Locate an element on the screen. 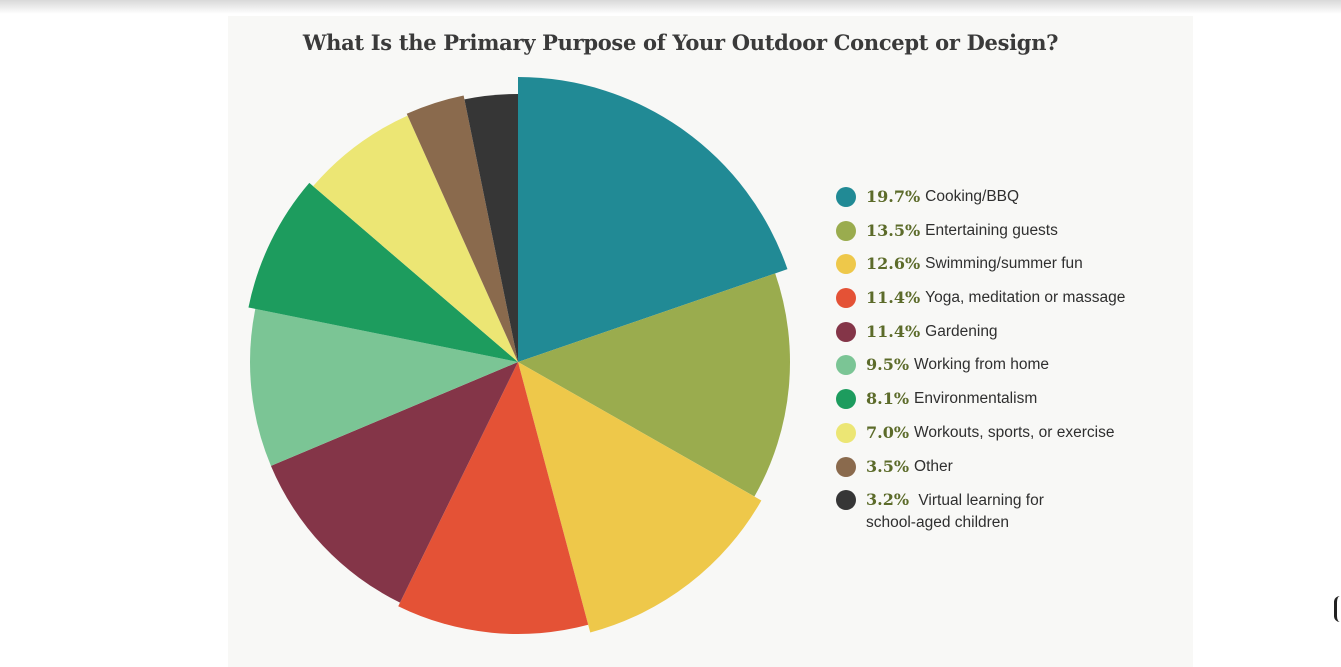  legend-percentage: 13.5% is located at coordinates (893, 230).